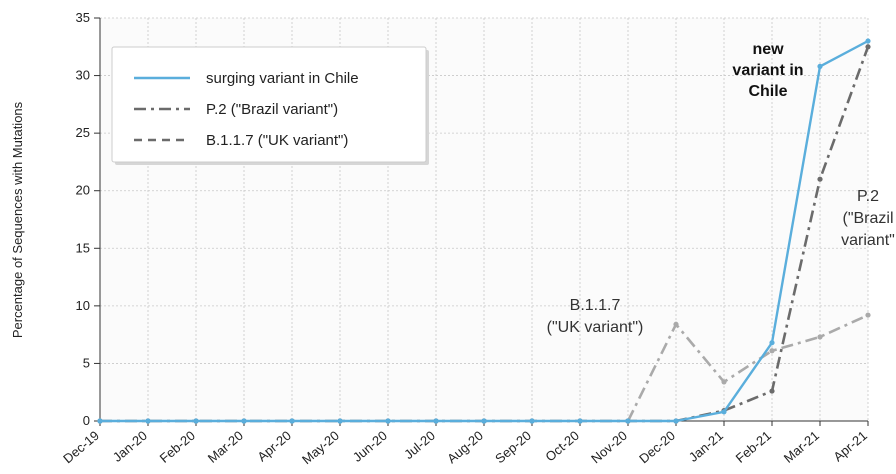  What do you see at coordinates (282, 78) in the screenshot?
I see `legend-label: surging variant in Chile` at bounding box center [282, 78].